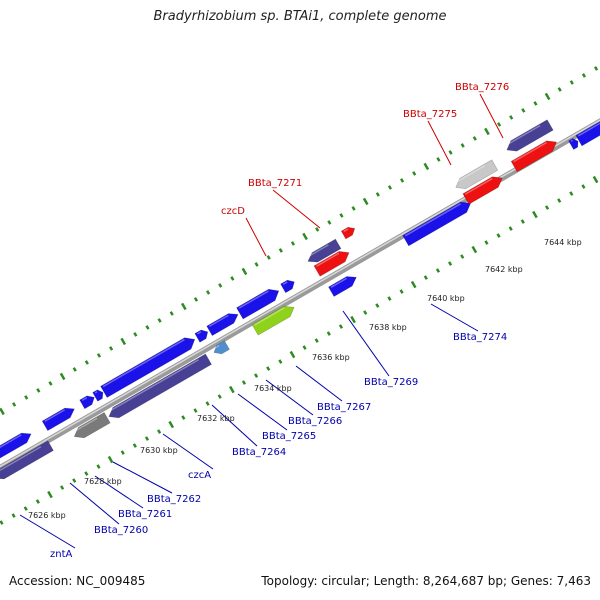 The height and width of the screenshot is (600, 600). Describe the element at coordinates (121, 530) in the screenshot. I see `gene-label: BBta_7260` at that location.